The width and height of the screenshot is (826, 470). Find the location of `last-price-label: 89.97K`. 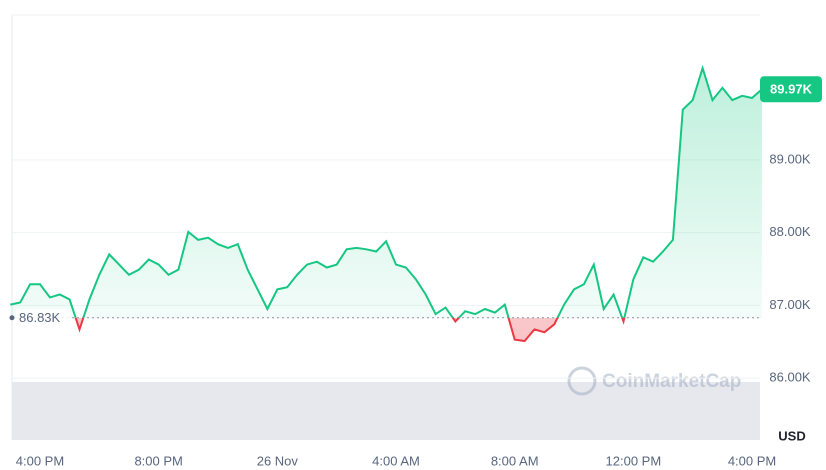

last-price-label: 89.97K is located at coordinates (791, 89).